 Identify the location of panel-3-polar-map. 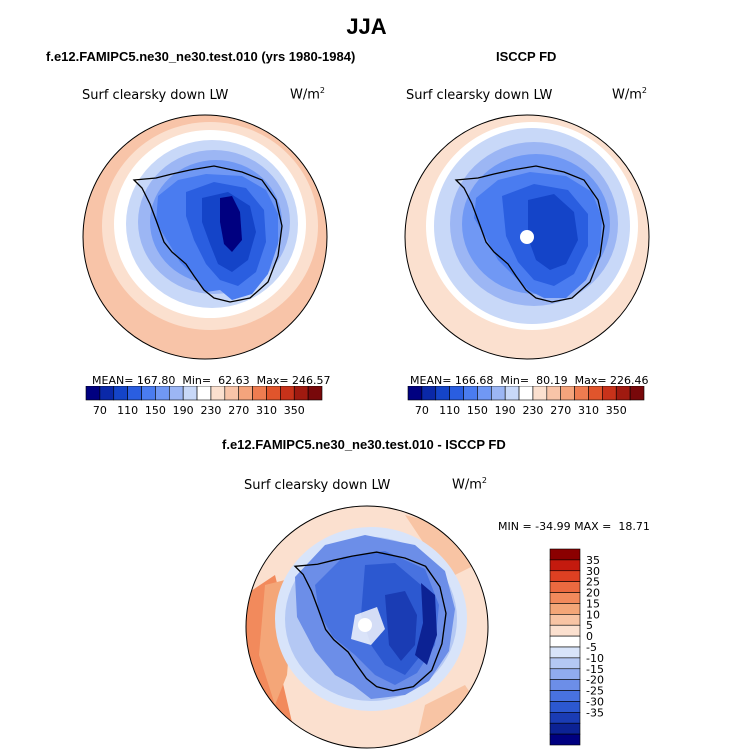
(367, 627).